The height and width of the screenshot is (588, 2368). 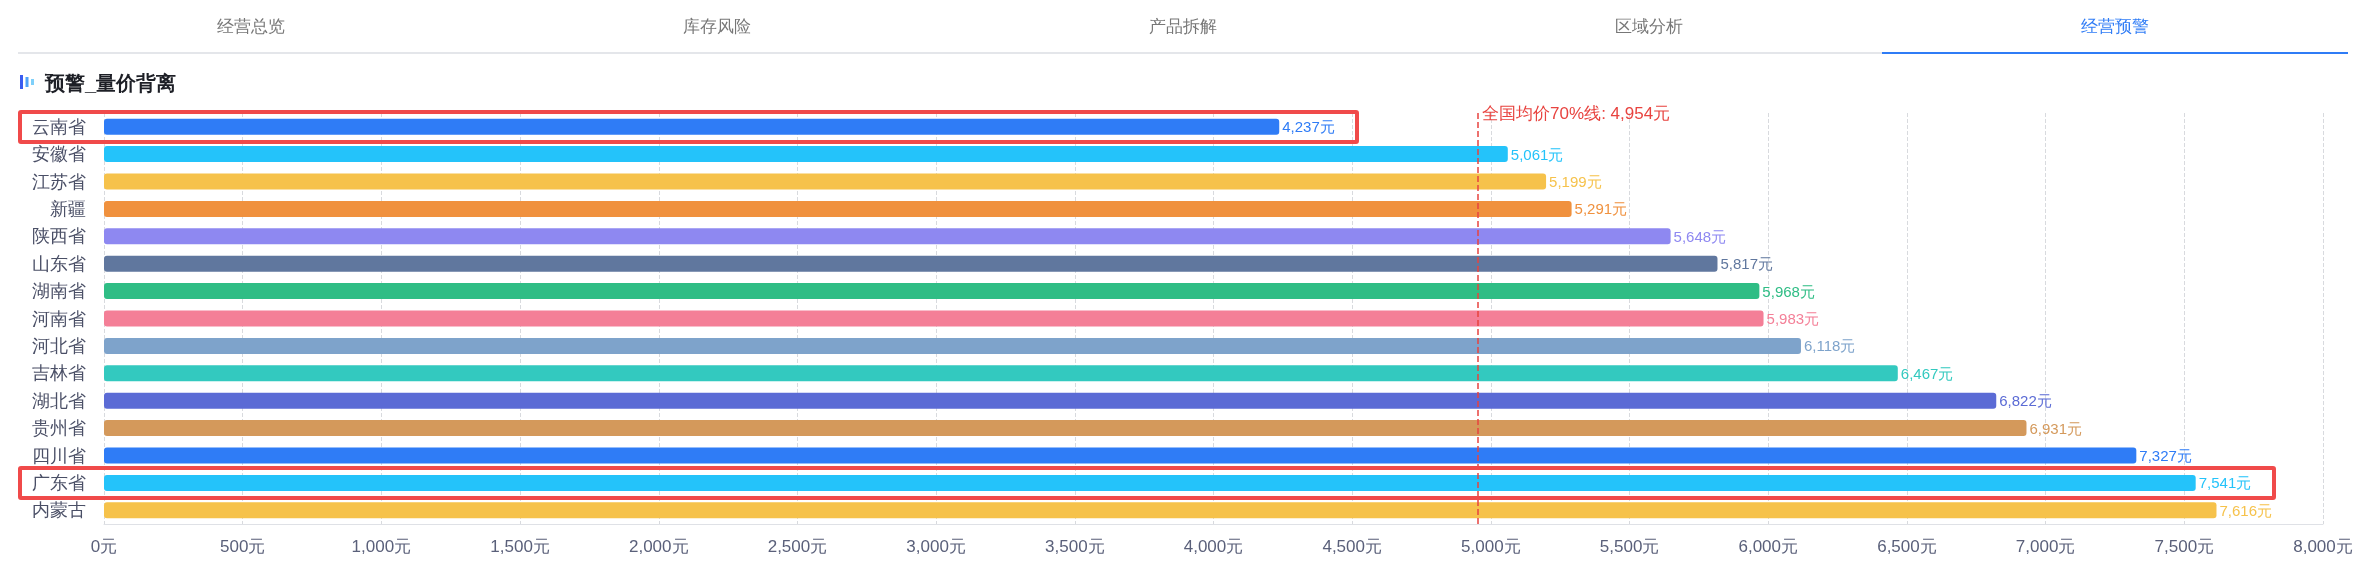 I want to click on x-tick-label: 7,500元, so click(x=2184, y=546).